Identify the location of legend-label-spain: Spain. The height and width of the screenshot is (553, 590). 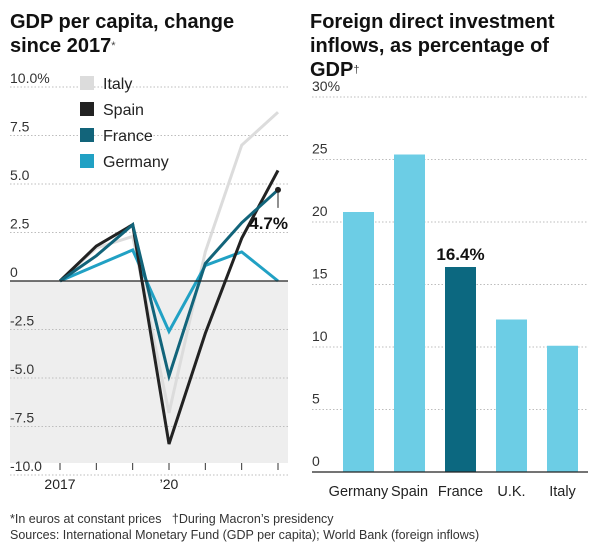
(123, 110).